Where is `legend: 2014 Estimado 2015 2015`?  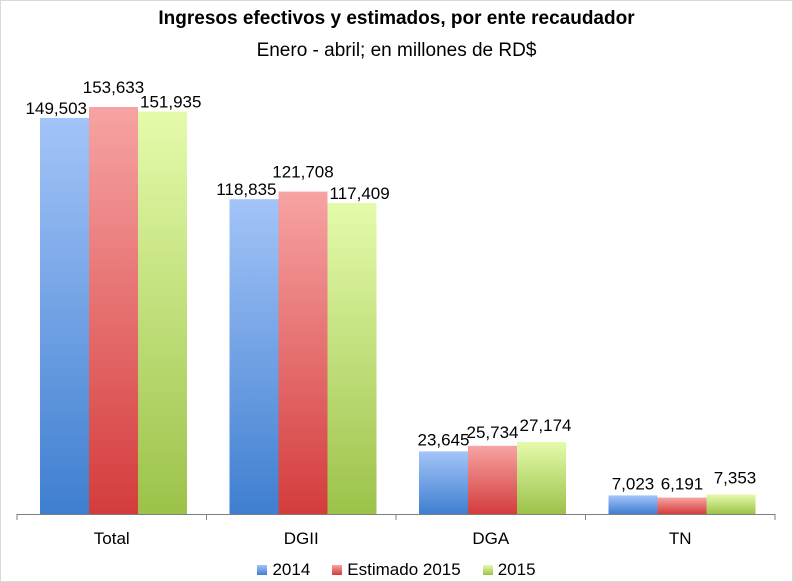 legend: 2014 Estimado 2015 2015 is located at coordinates (396, 570).